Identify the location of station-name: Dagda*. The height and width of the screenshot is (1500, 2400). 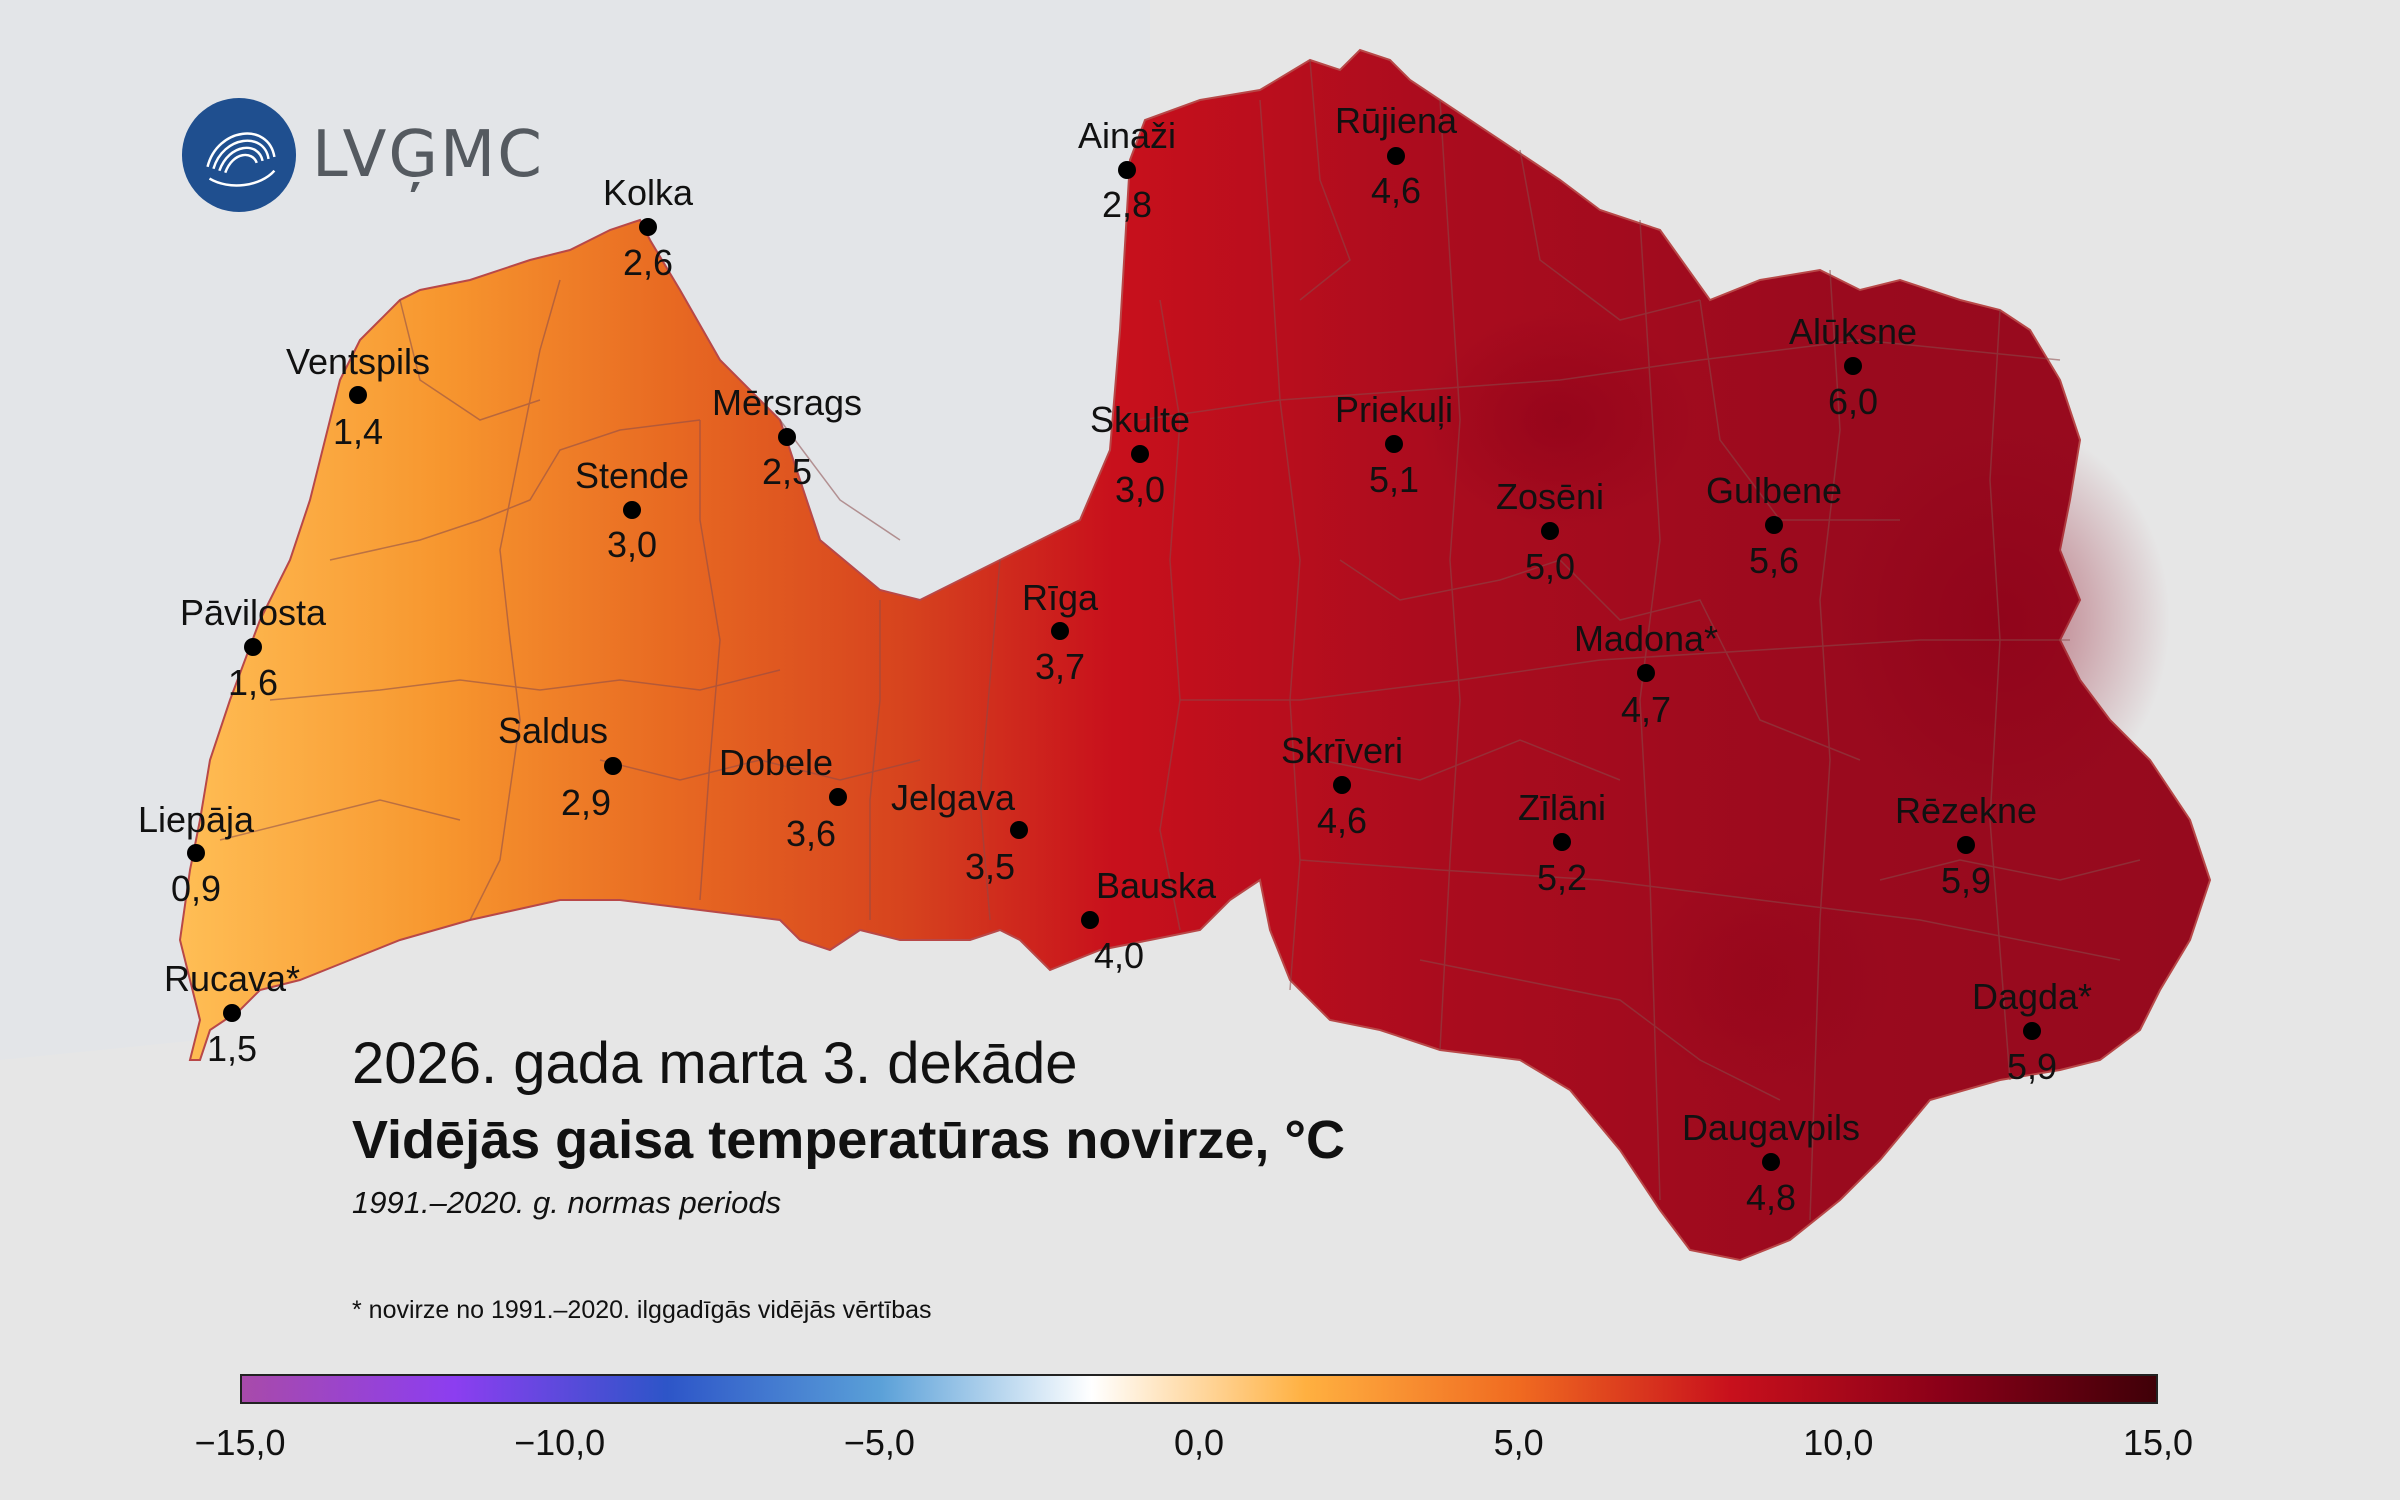
(2032, 996).